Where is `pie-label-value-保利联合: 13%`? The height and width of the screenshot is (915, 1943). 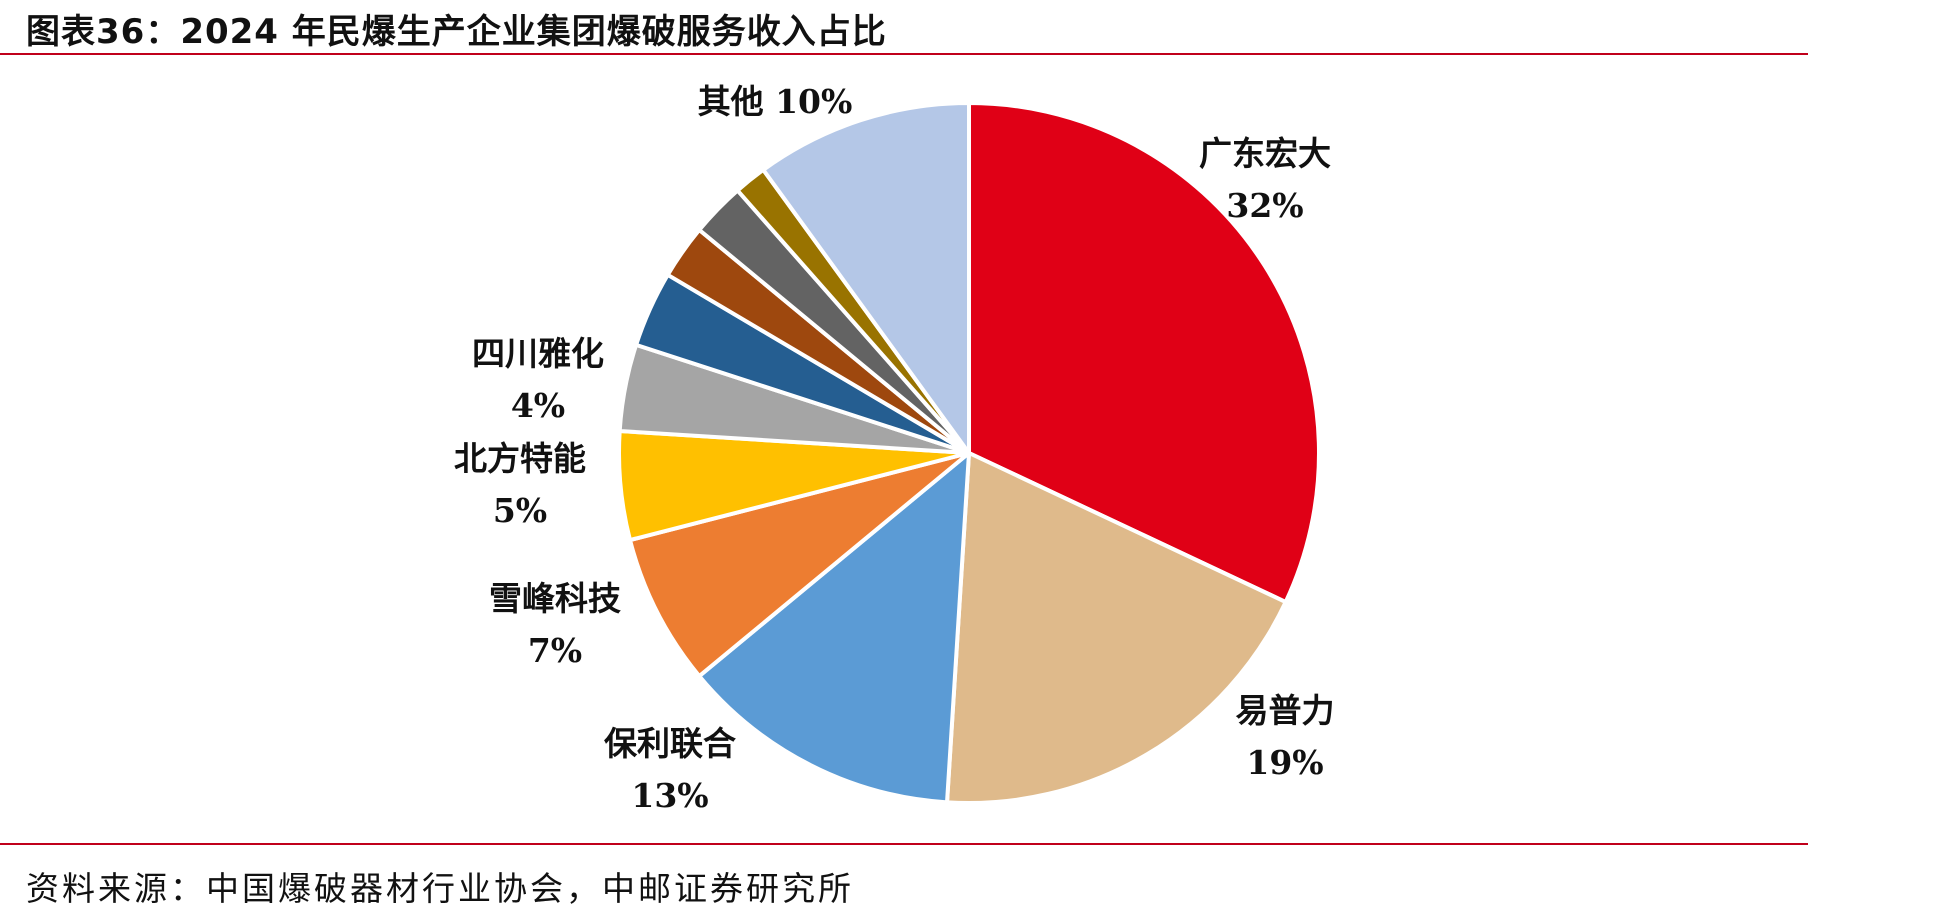
pie-label-value-保利联合: 13% is located at coordinates (669, 795).